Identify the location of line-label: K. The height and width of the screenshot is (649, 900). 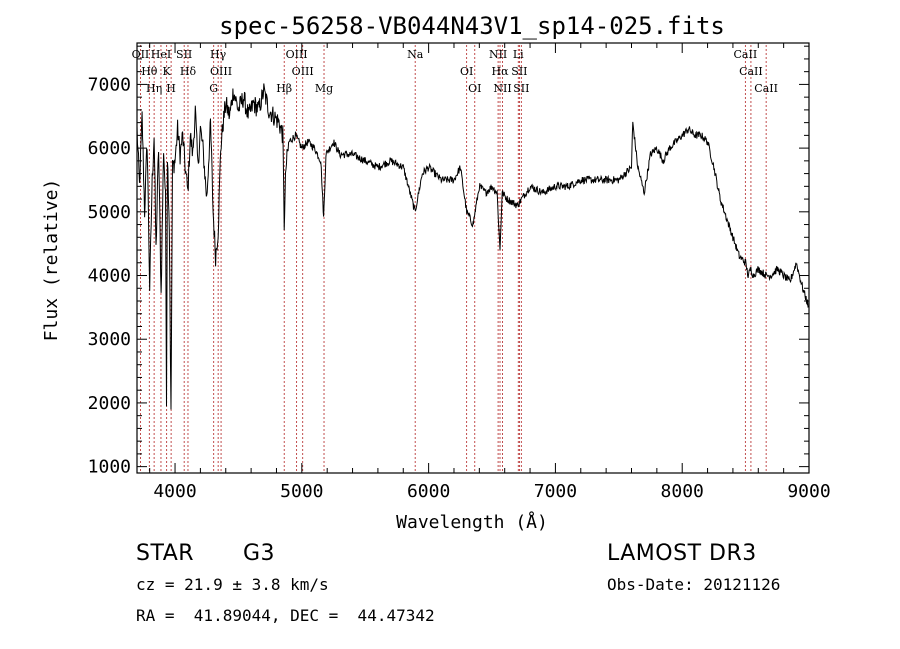
(167, 71).